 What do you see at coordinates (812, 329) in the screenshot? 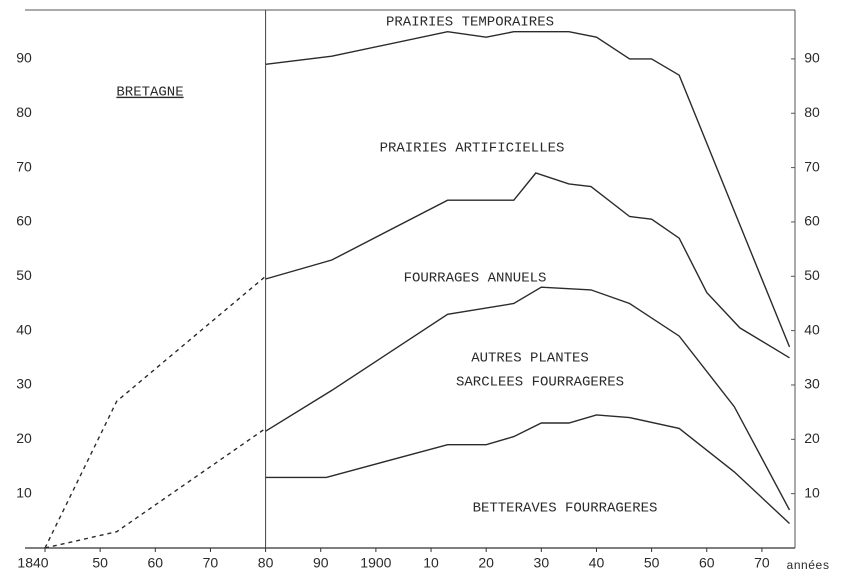
I see `y2-tick-label: 40` at bounding box center [812, 329].